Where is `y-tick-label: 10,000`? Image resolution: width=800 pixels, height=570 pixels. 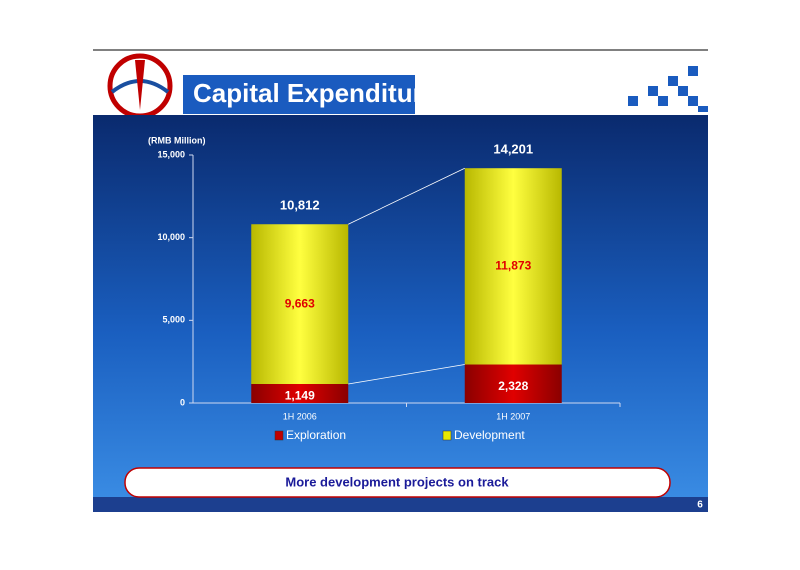
y-tick-label: 10,000 is located at coordinates (171, 237).